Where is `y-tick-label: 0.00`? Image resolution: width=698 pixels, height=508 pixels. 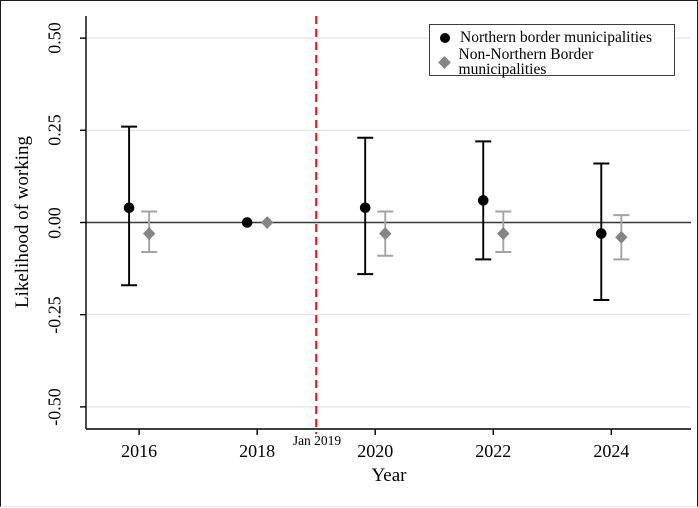
y-tick-label: 0.00 is located at coordinates (54, 222).